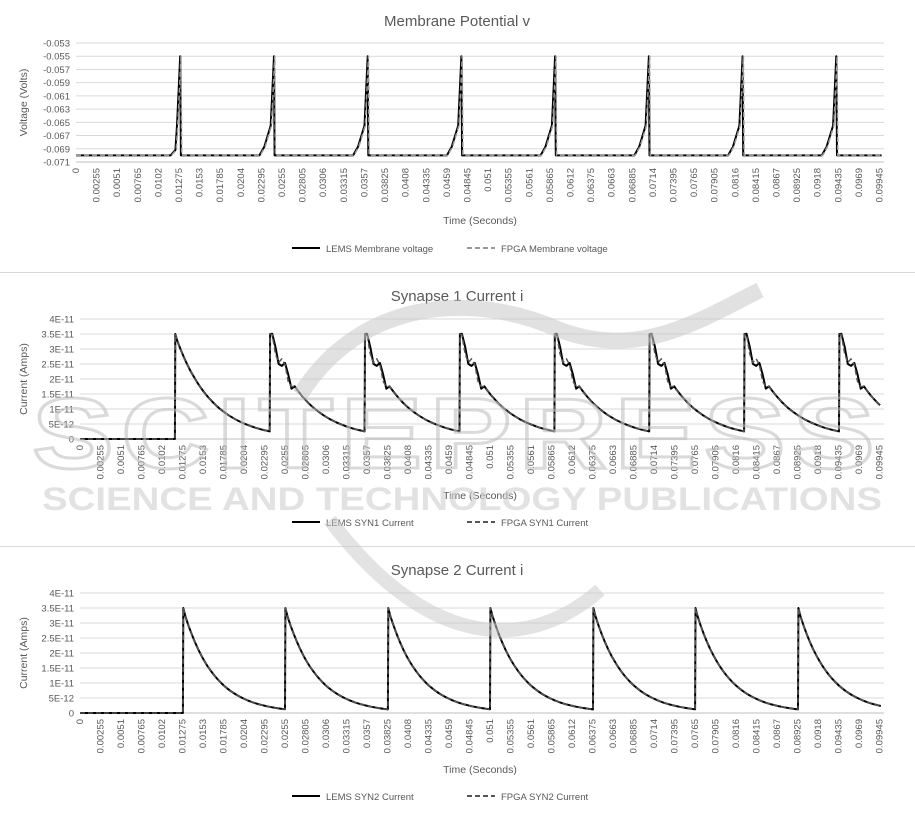 The image size is (915, 819). Describe the element at coordinates (56, 149) in the screenshot. I see `y-tick-label: -0.069` at that location.